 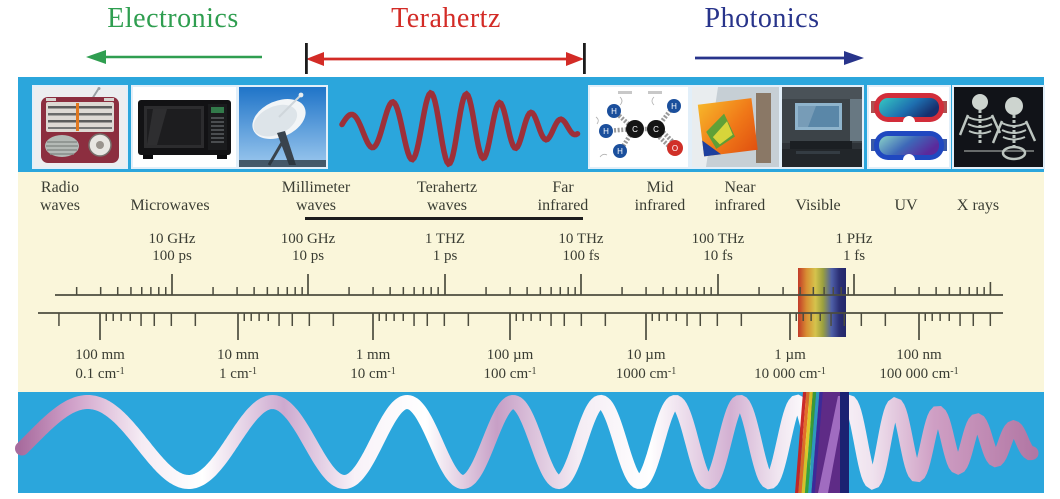 I want to click on frequency-label-100-thz: 100 THz 10 fs, so click(x=718, y=247).